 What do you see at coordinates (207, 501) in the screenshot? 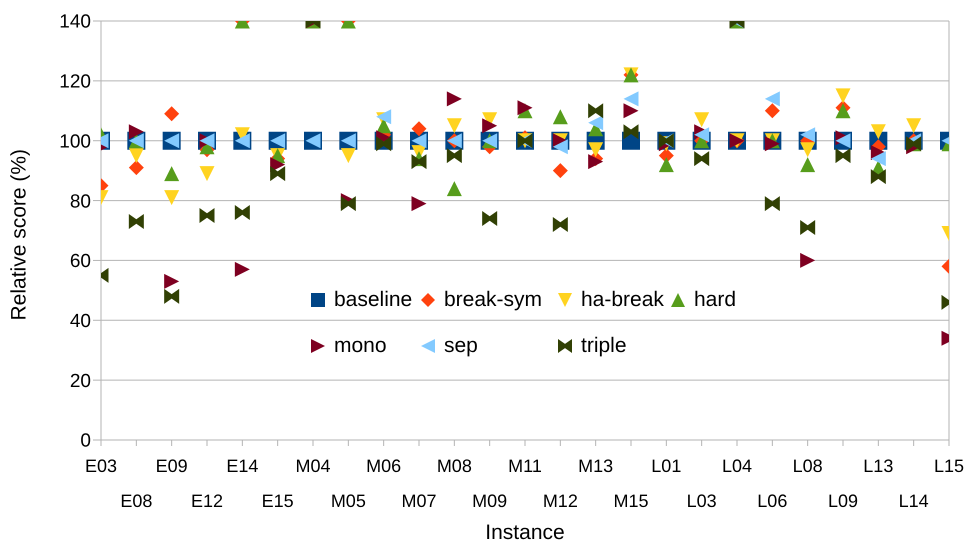
I see `x-tick-label: E12` at bounding box center [207, 501].